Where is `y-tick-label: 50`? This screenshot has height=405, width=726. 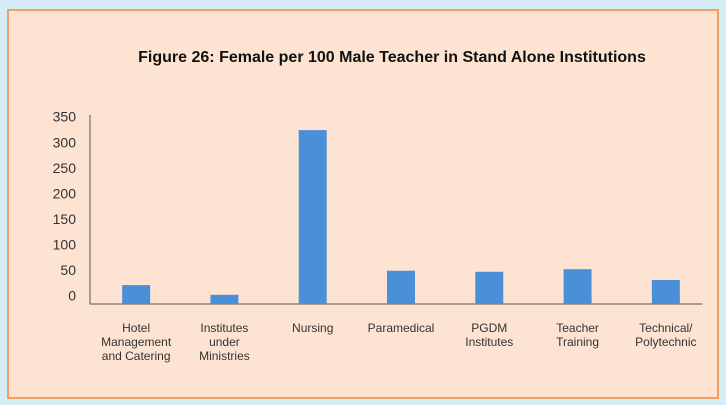
y-tick-label: 50 is located at coordinates (68, 270).